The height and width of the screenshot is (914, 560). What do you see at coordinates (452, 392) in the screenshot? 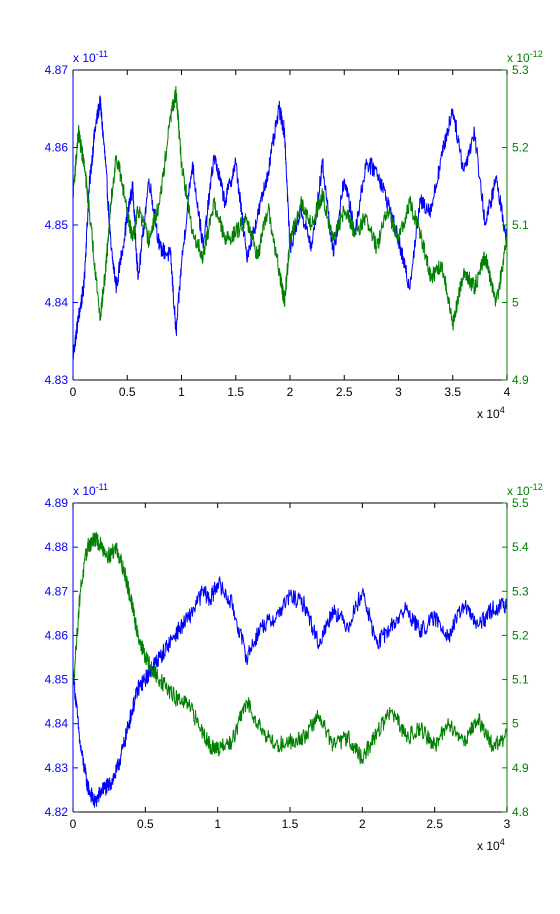
I see `x-tick-label: 3.5` at bounding box center [452, 392].